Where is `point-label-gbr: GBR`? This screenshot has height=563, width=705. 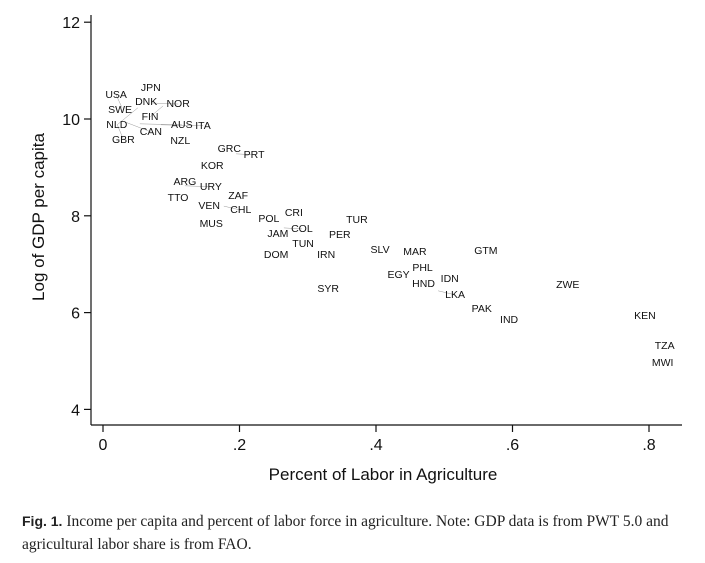 point-label-gbr: GBR is located at coordinates (123, 140).